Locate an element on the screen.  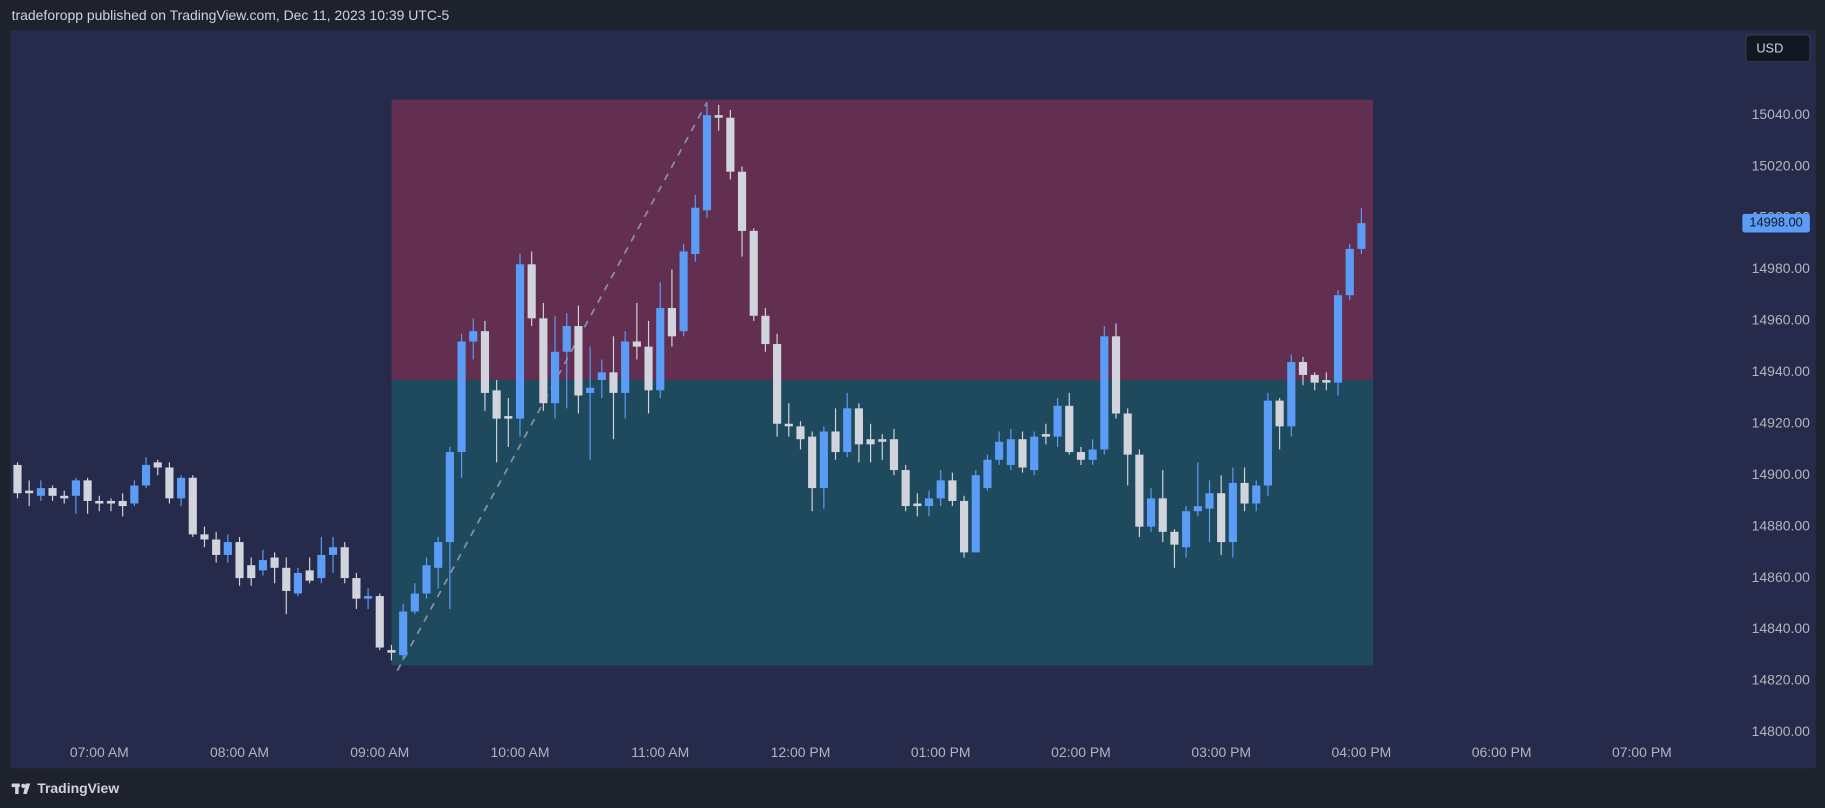
y-tick-label: 14800.00 is located at coordinates (1781, 731).